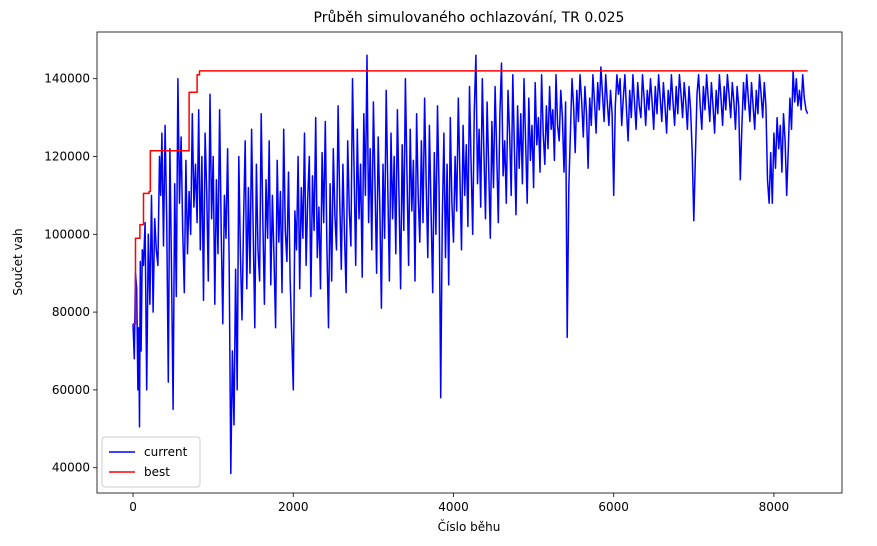 This screenshot has height=546, width=877. I want to click on x-tick-label: 4000, so click(453, 507).